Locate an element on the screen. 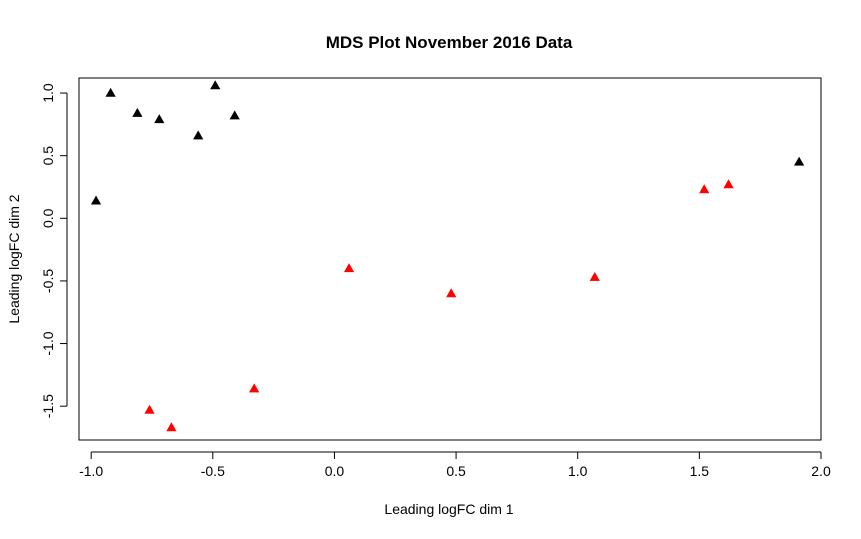  y-tick-label: 0.5 is located at coordinates (48, 156).